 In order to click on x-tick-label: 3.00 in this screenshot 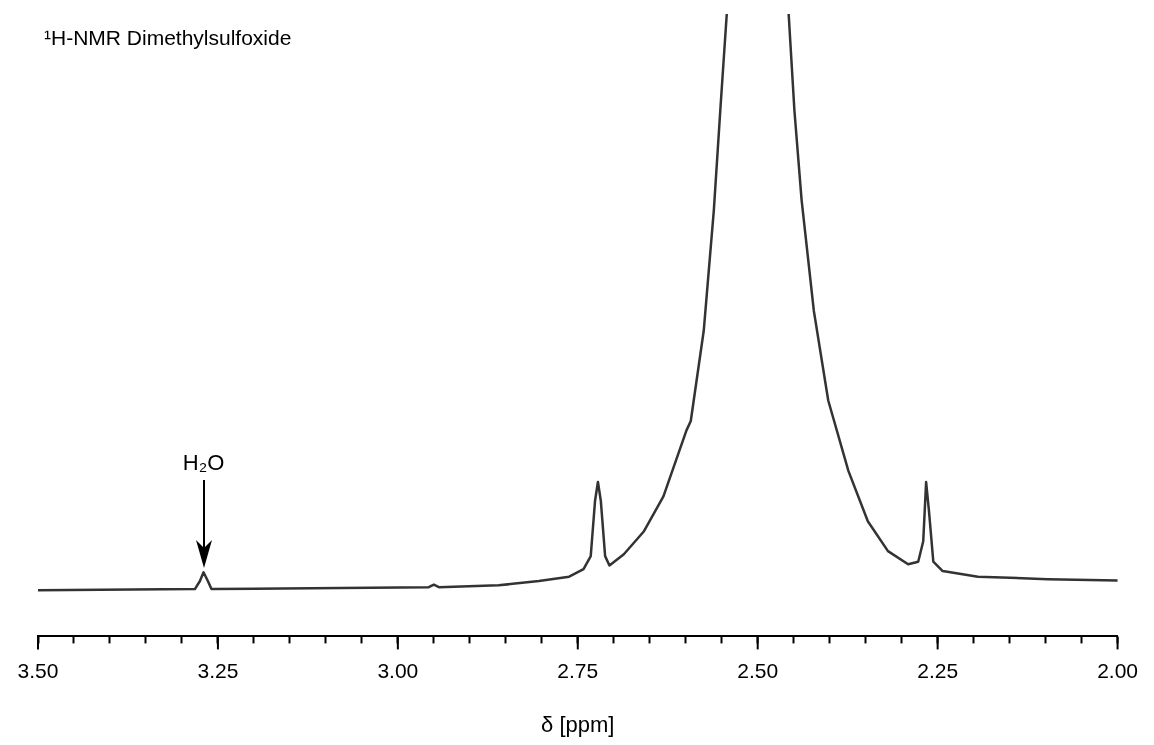, I will do `click(398, 670)`.